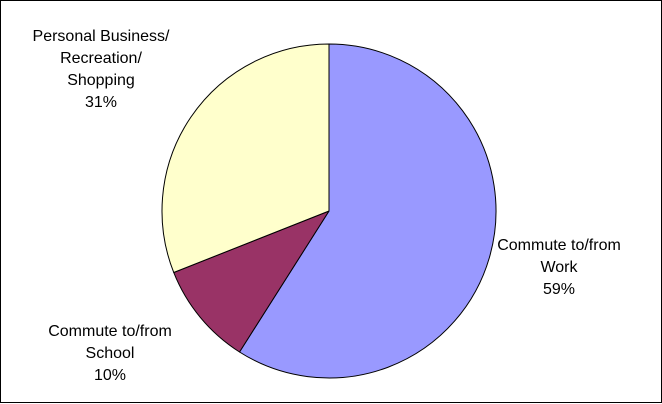 Image resolution: width=662 pixels, height=404 pixels. I want to click on slice-percent-school: 10%, so click(110, 375).